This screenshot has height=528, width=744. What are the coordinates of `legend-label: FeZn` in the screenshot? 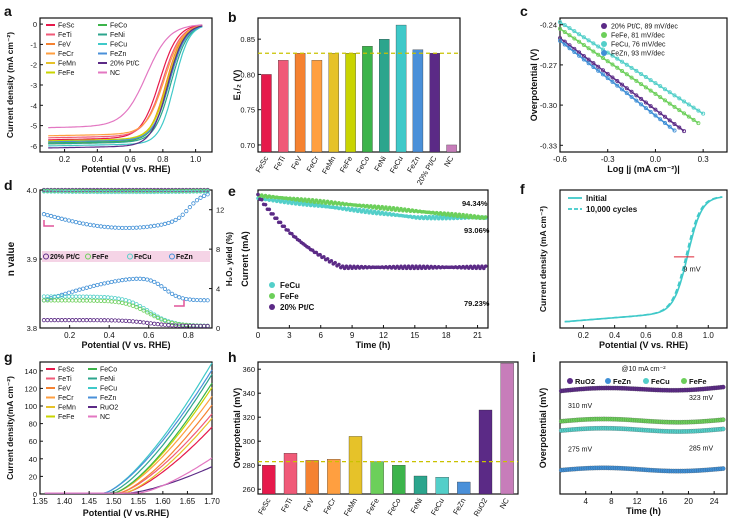 It's located at (108, 398).